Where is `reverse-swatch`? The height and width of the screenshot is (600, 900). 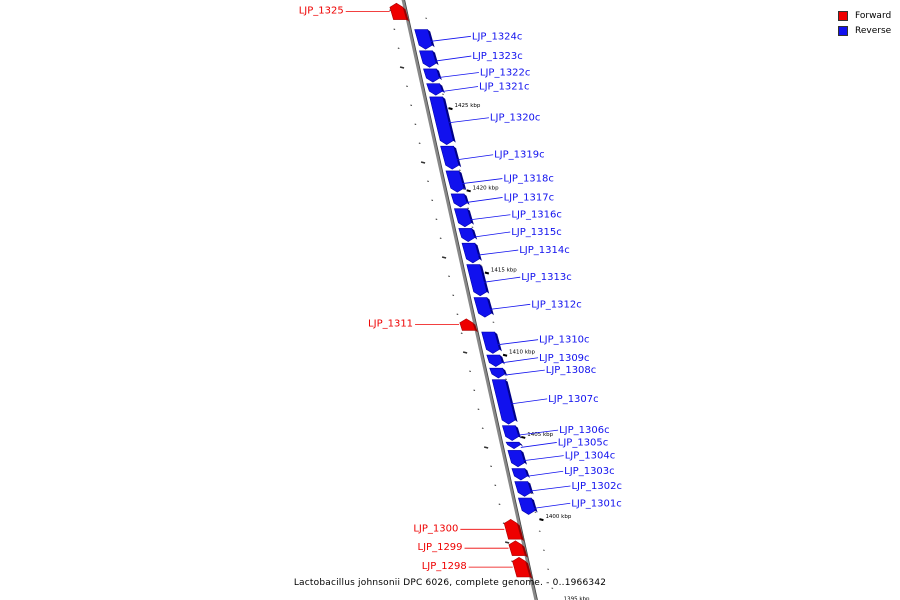
reverse-swatch is located at coordinates (843, 30).